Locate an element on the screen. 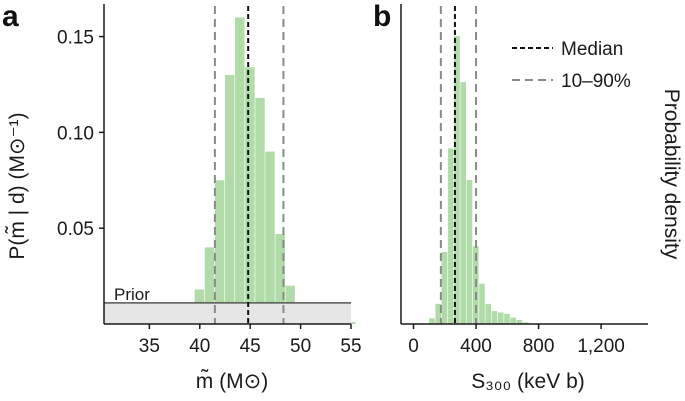 This screenshot has width=685, height=401. x-tick-label: 50 is located at coordinates (300, 346).